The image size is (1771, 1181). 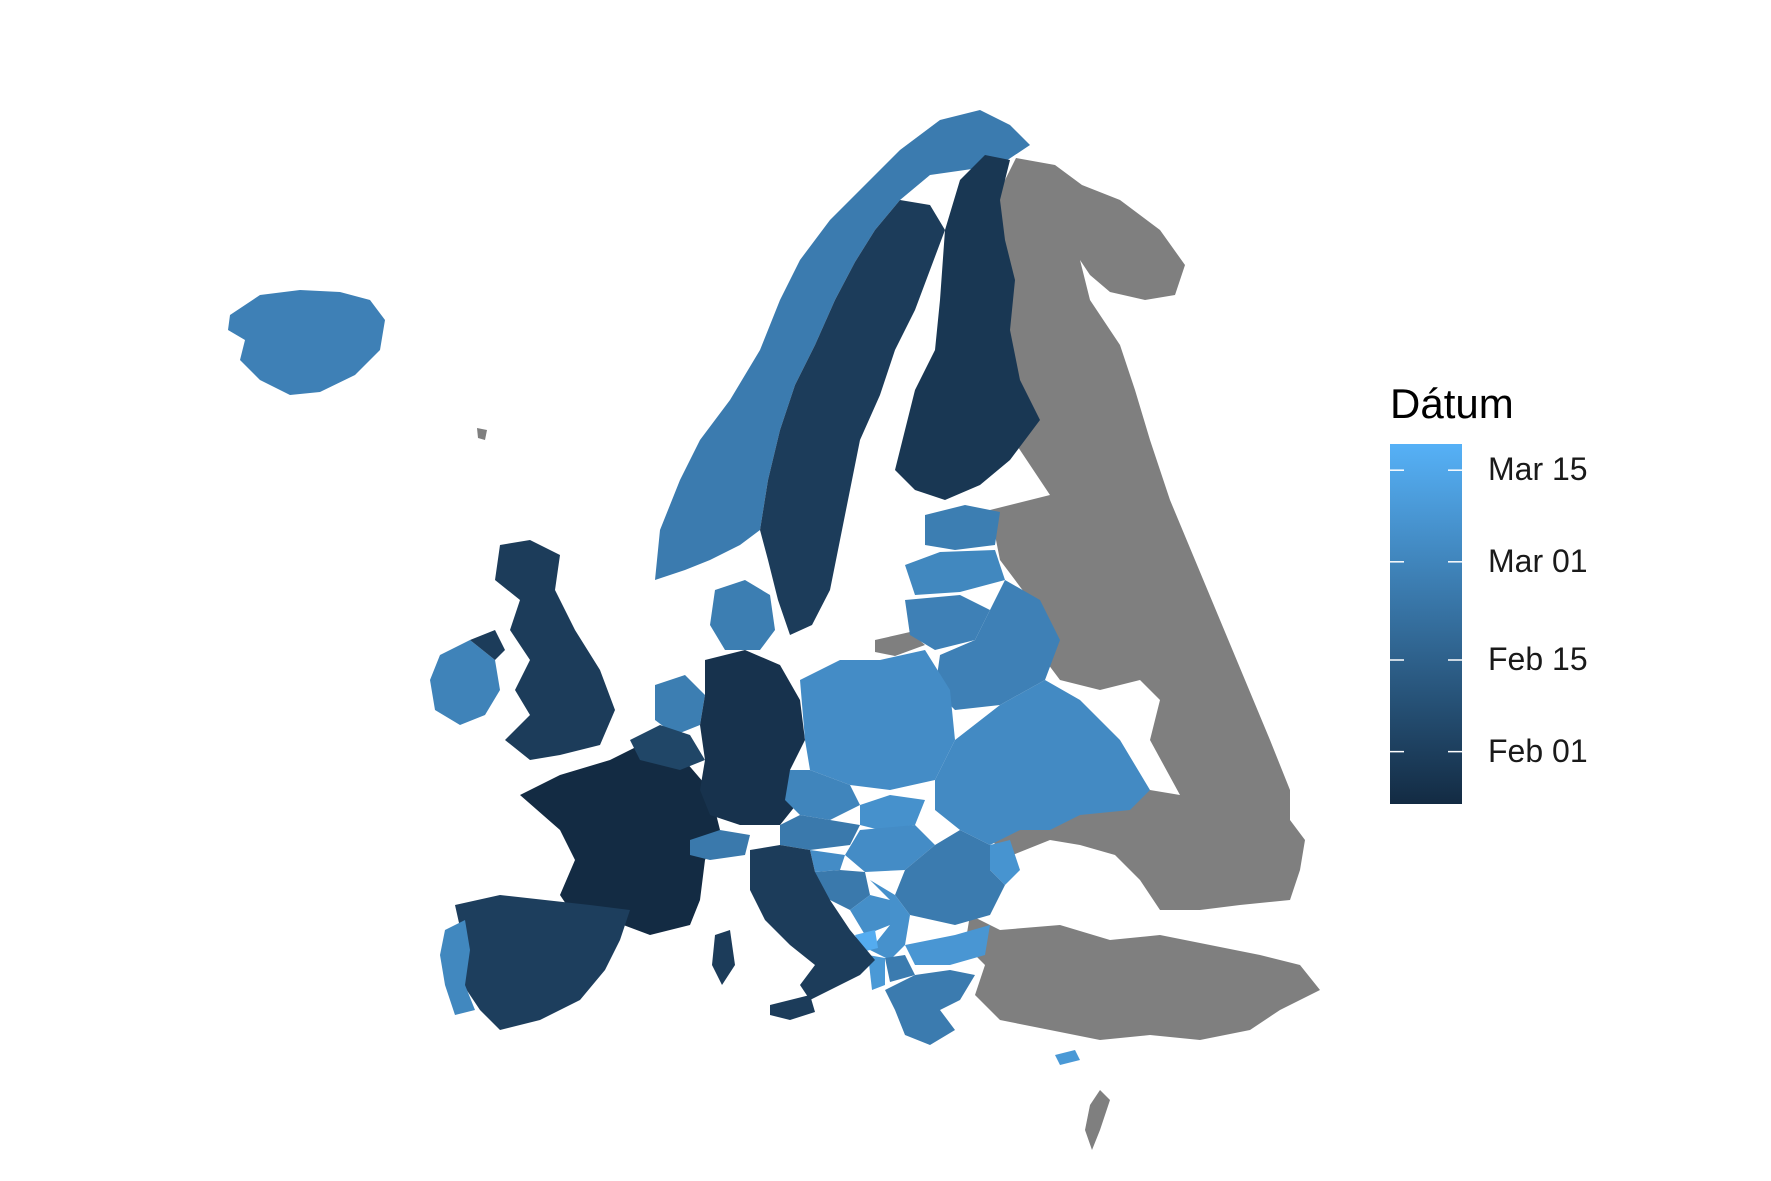 What do you see at coordinates (1142, 977) in the screenshot?
I see `region-turkey` at bounding box center [1142, 977].